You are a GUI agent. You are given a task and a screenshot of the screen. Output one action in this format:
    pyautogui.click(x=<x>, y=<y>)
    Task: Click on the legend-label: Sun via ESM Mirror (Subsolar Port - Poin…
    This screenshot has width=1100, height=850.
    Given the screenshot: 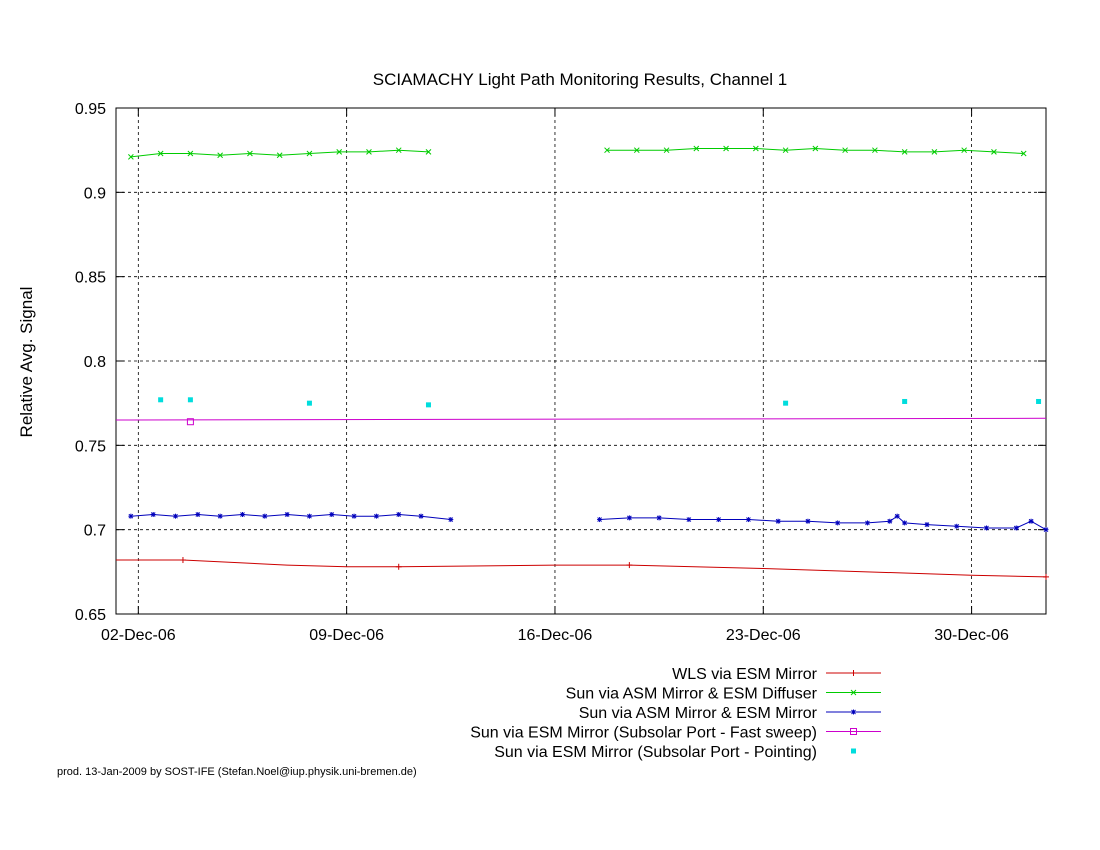 What is the action you would take?
    pyautogui.click(x=655, y=752)
    